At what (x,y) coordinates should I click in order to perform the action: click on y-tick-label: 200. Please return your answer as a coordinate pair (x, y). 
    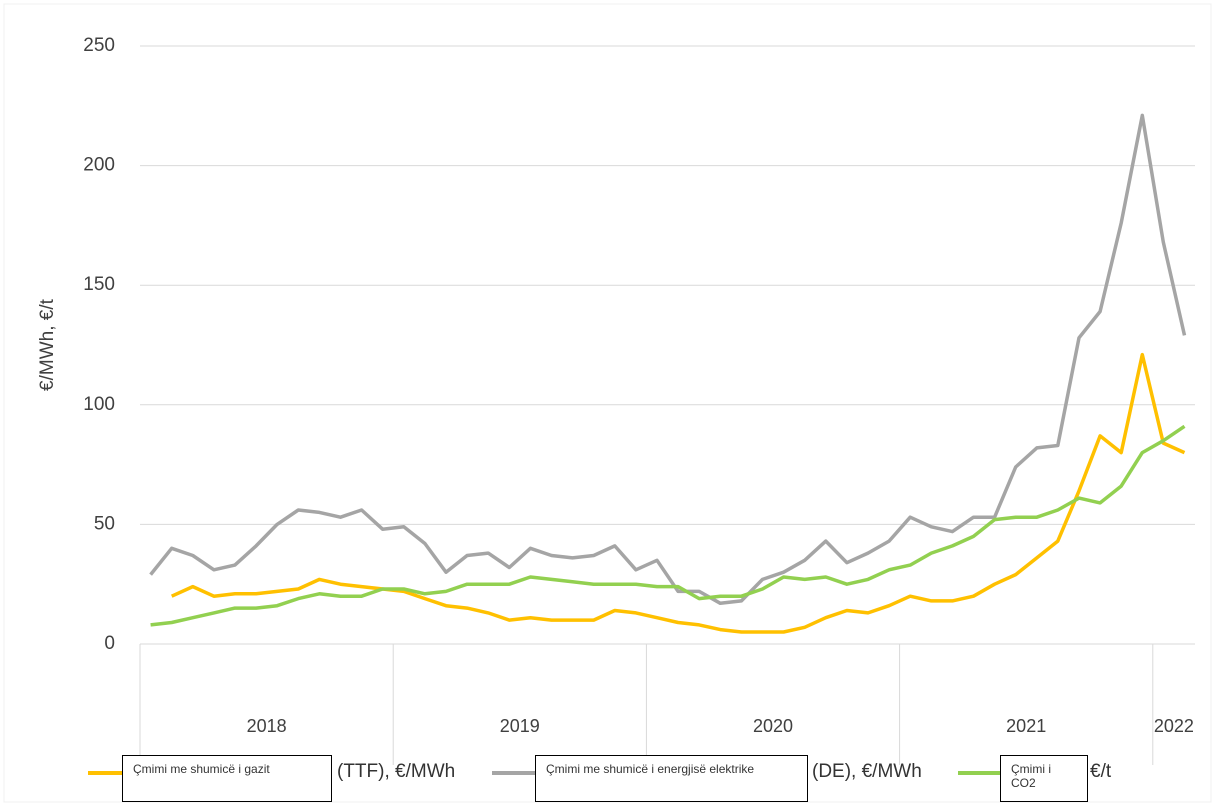
    Looking at the image, I should click on (99, 165).